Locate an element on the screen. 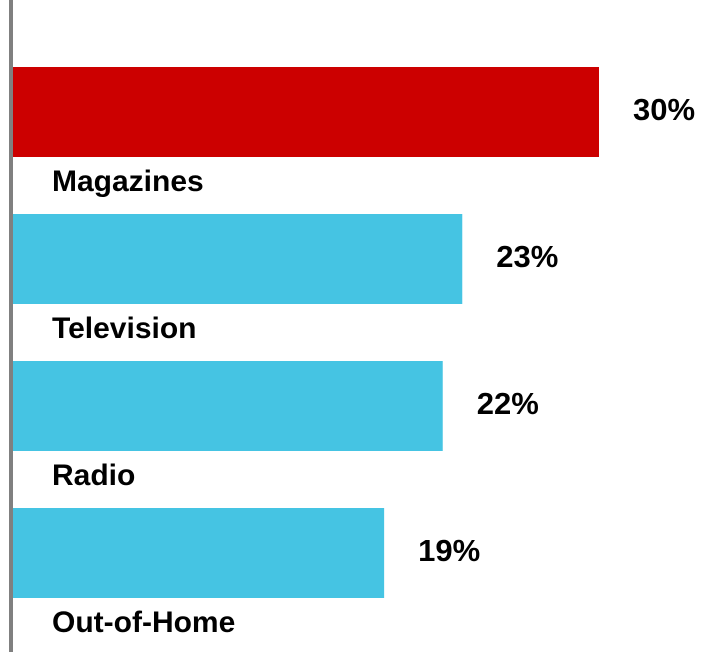  value-label: 22% is located at coordinates (508, 403).